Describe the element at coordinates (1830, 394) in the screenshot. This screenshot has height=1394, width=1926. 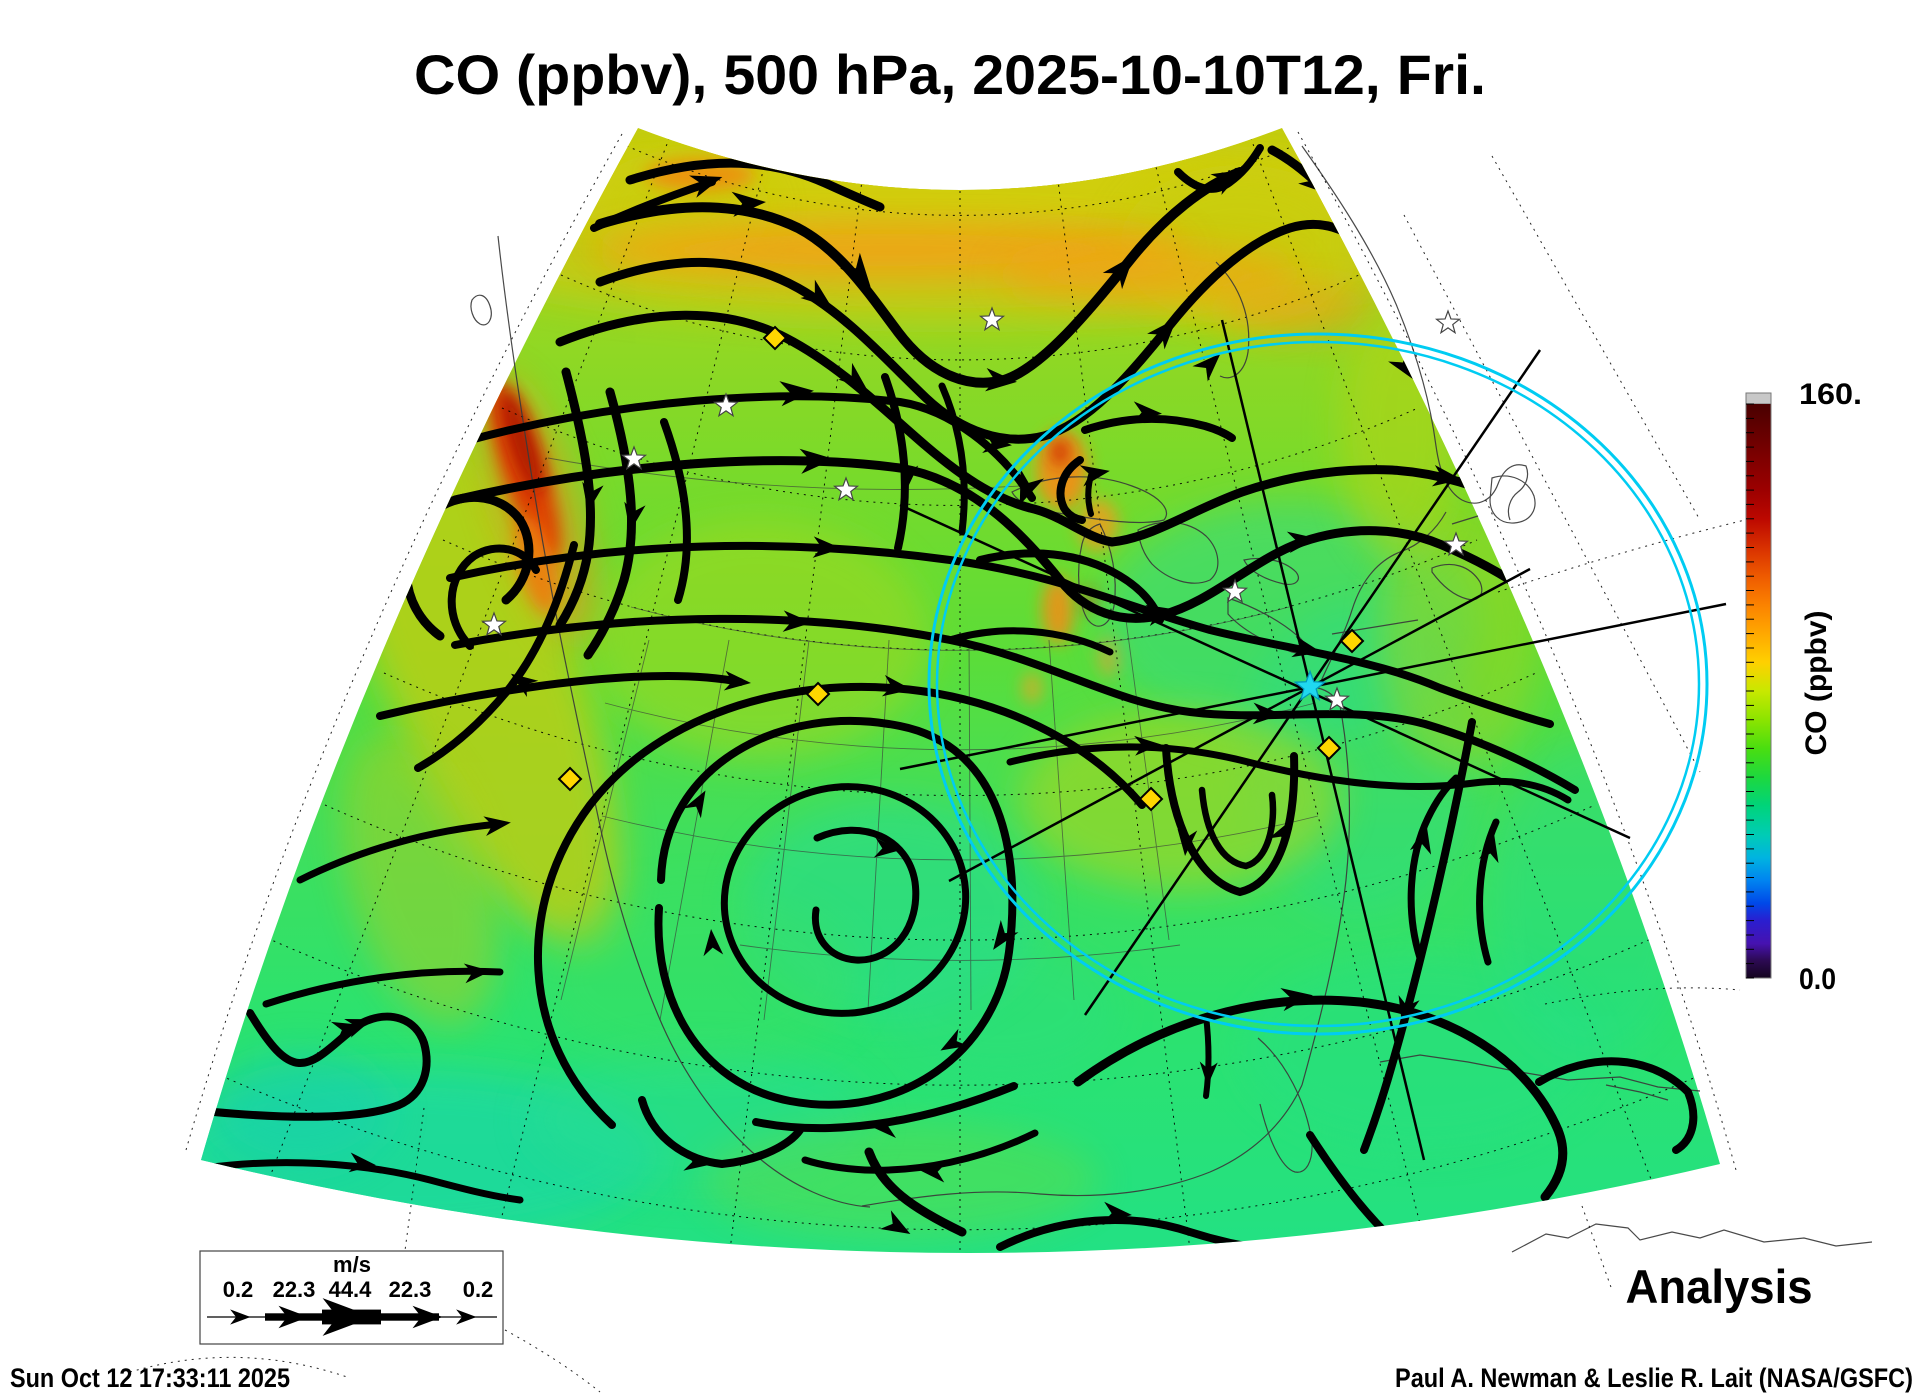
I see `svg-text: 160.` at that location.